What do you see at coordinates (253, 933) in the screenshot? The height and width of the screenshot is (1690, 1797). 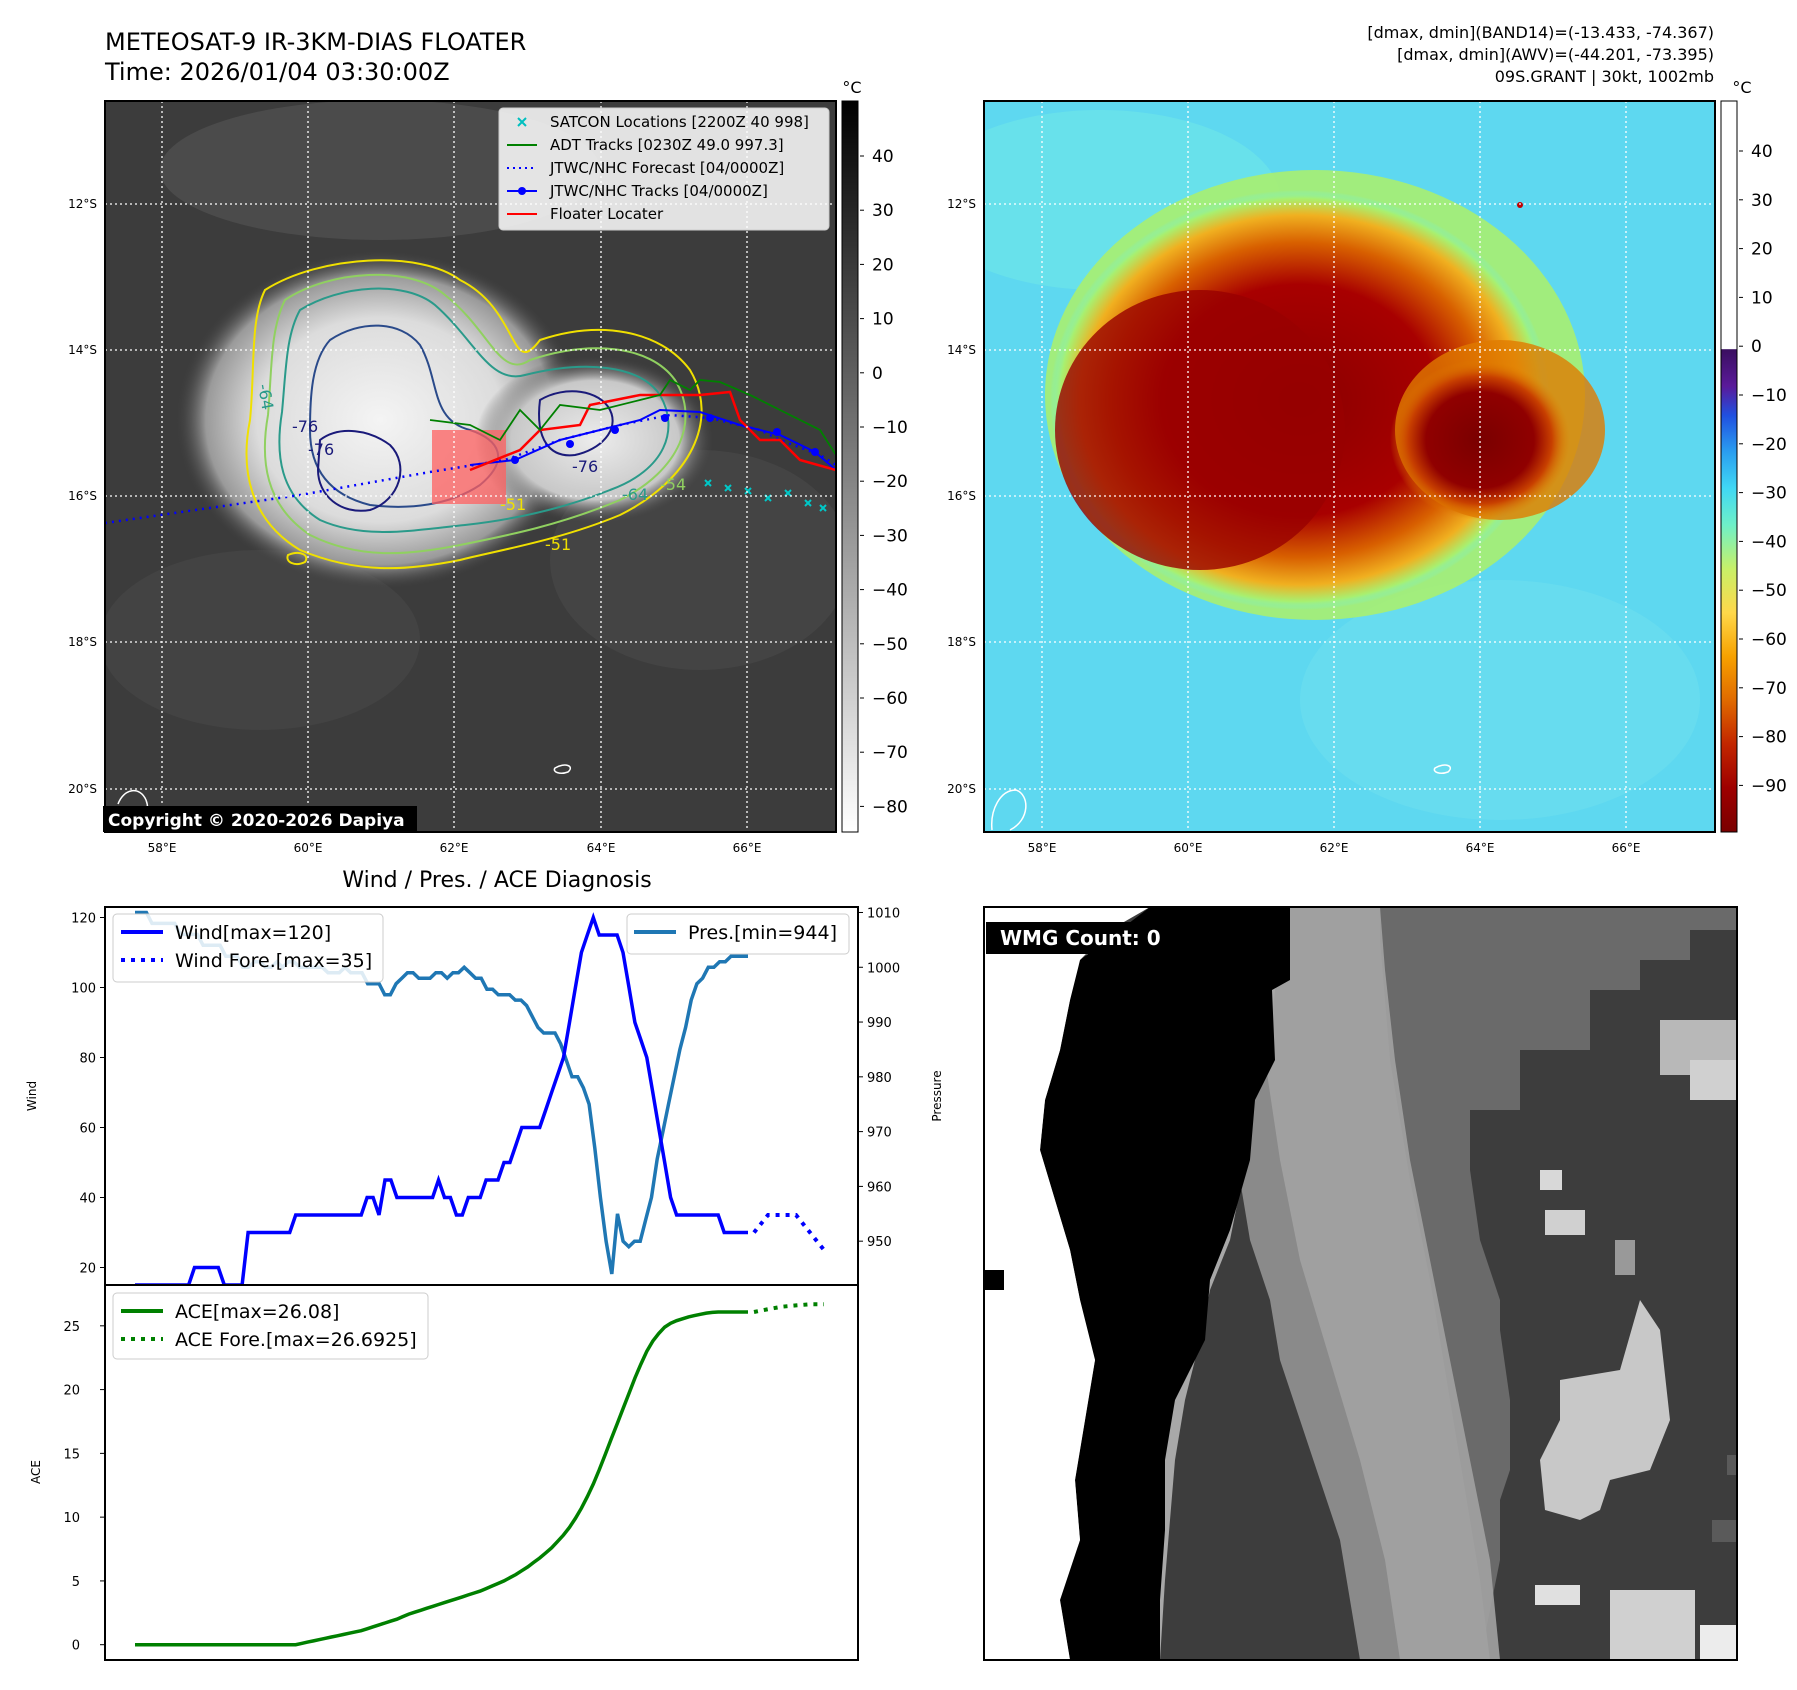 I see `wind-legend-label: Wind[max=120]` at bounding box center [253, 933].